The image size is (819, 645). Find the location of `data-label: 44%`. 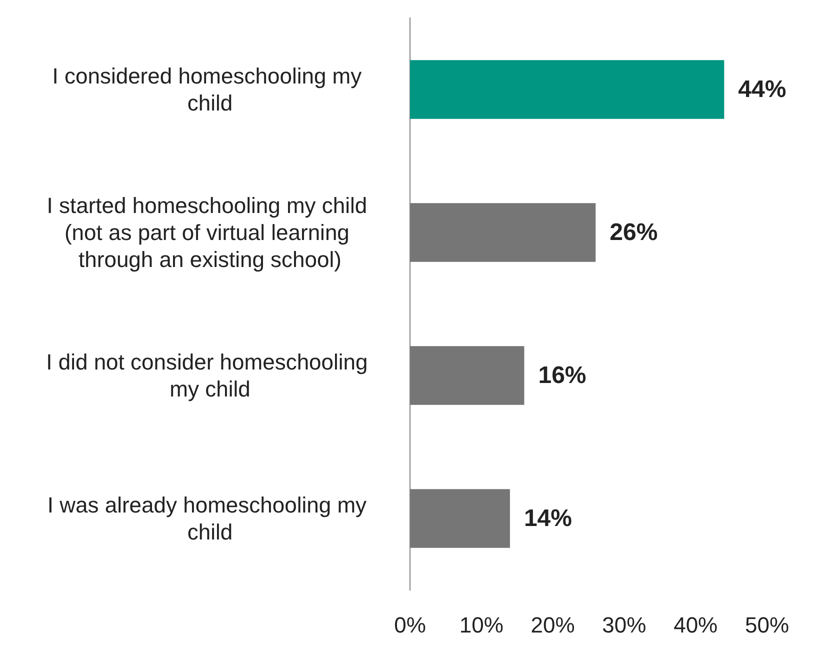

data-label: 44% is located at coordinates (762, 89).